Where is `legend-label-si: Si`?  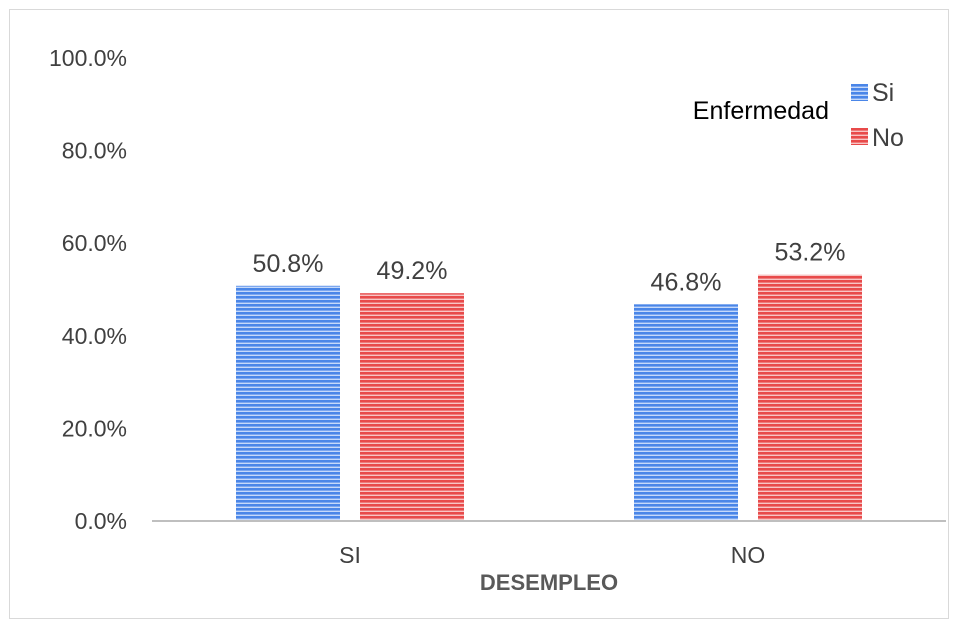
legend-label-si: Si is located at coordinates (883, 93).